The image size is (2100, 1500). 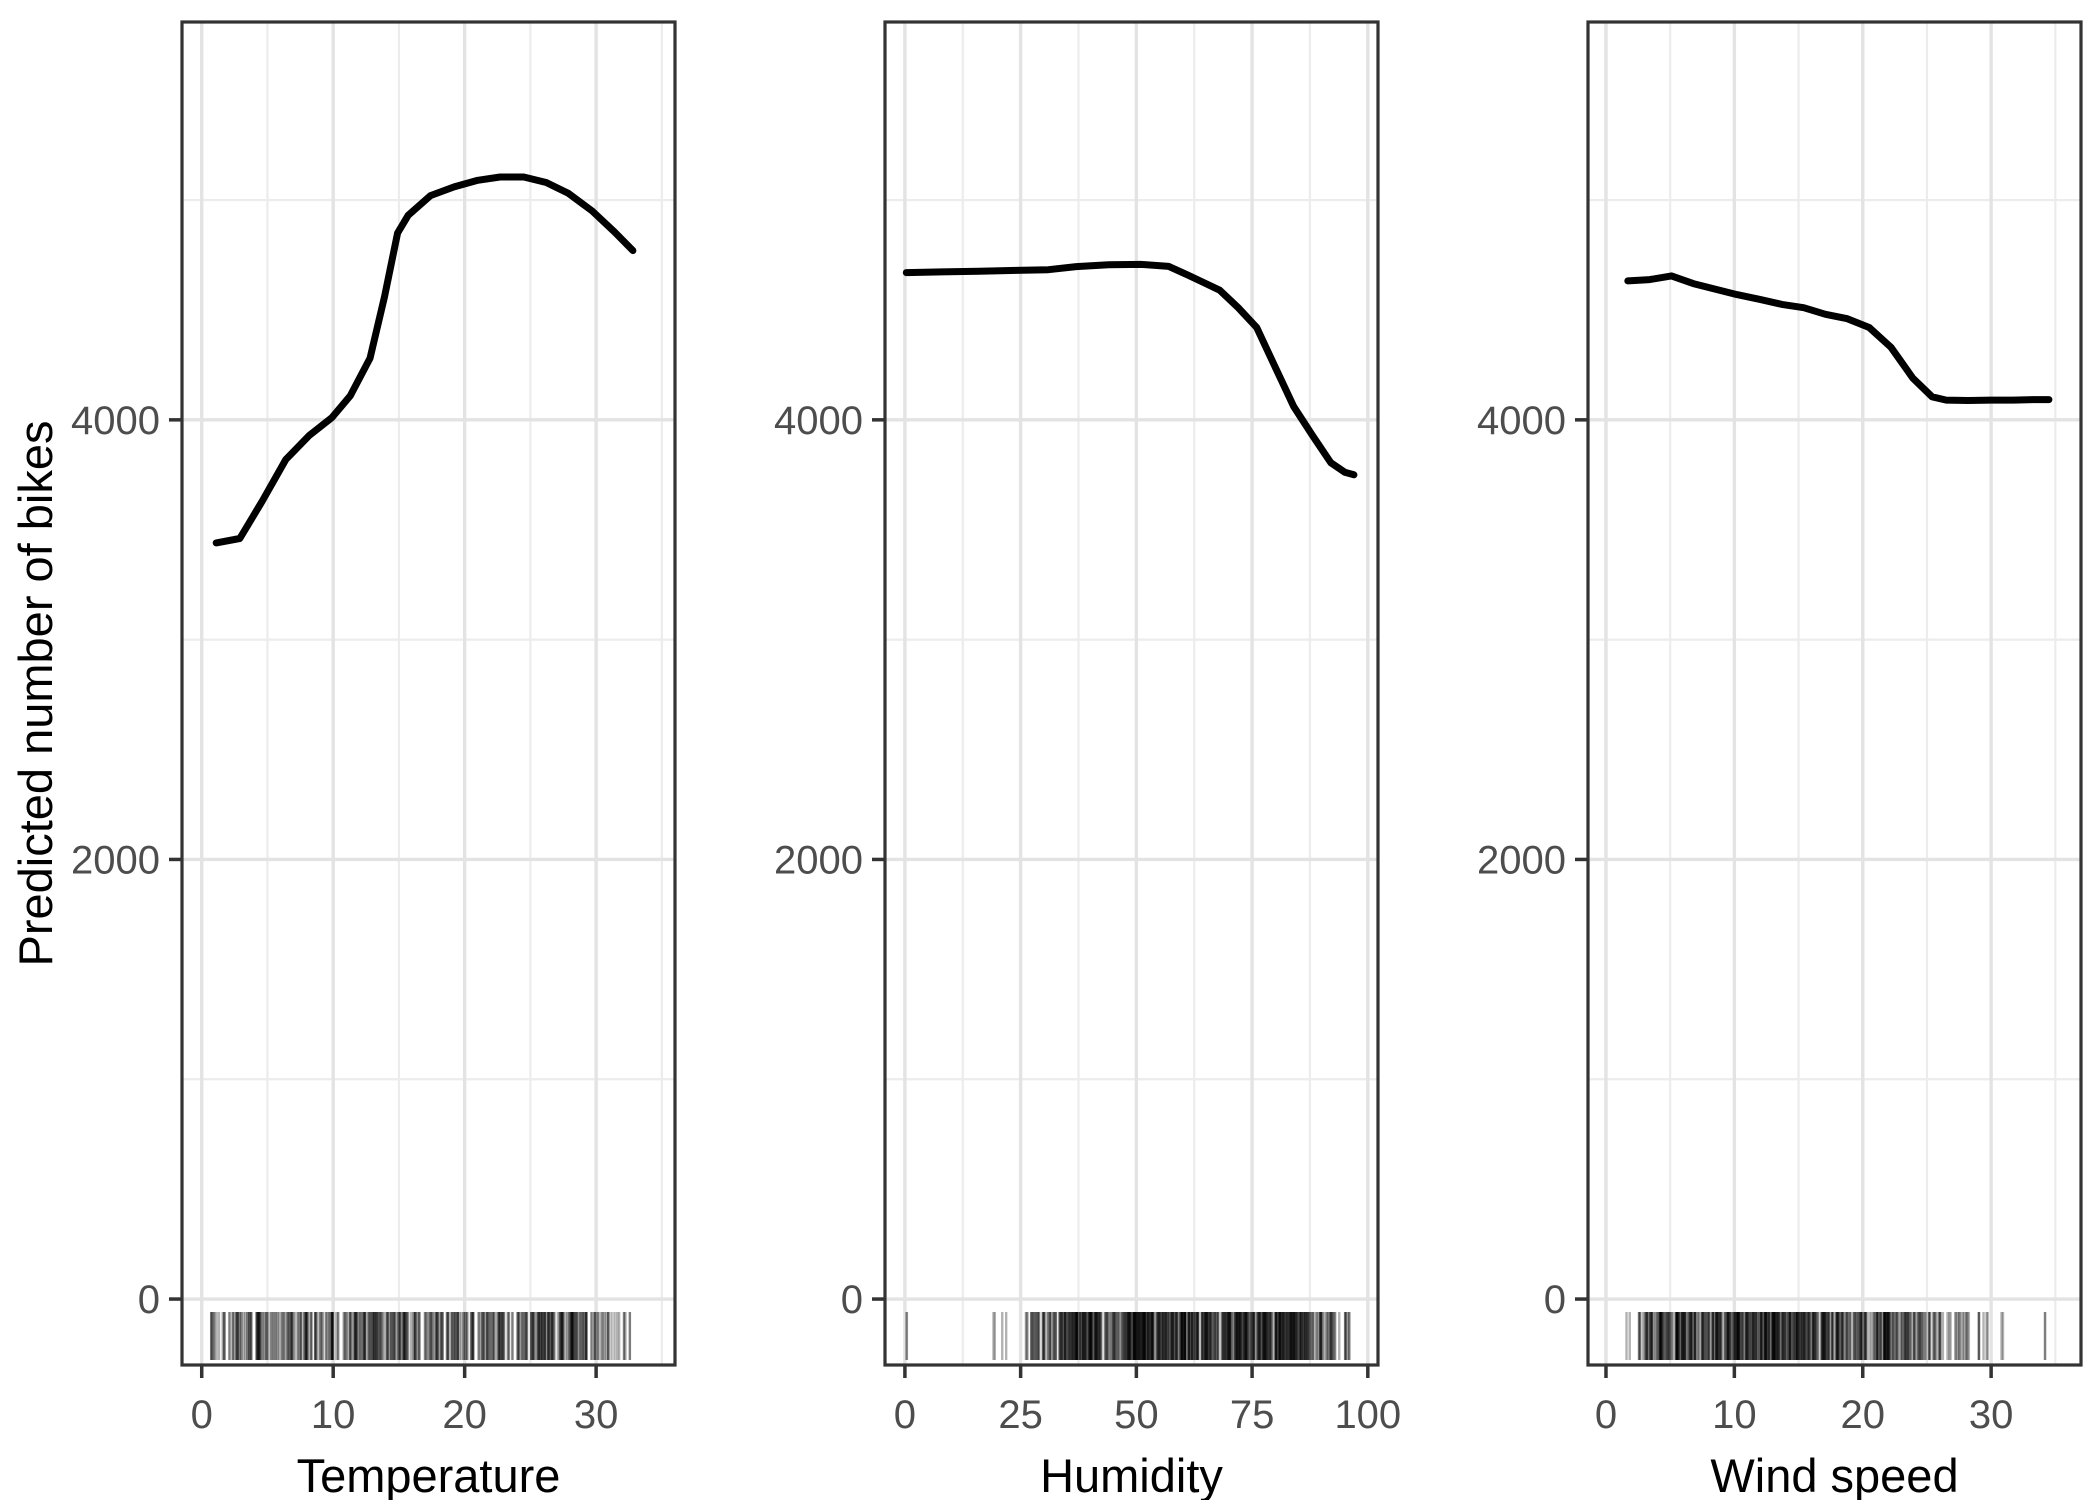 I want to click on x-tick-label: 75, so click(x=1252, y=1415).